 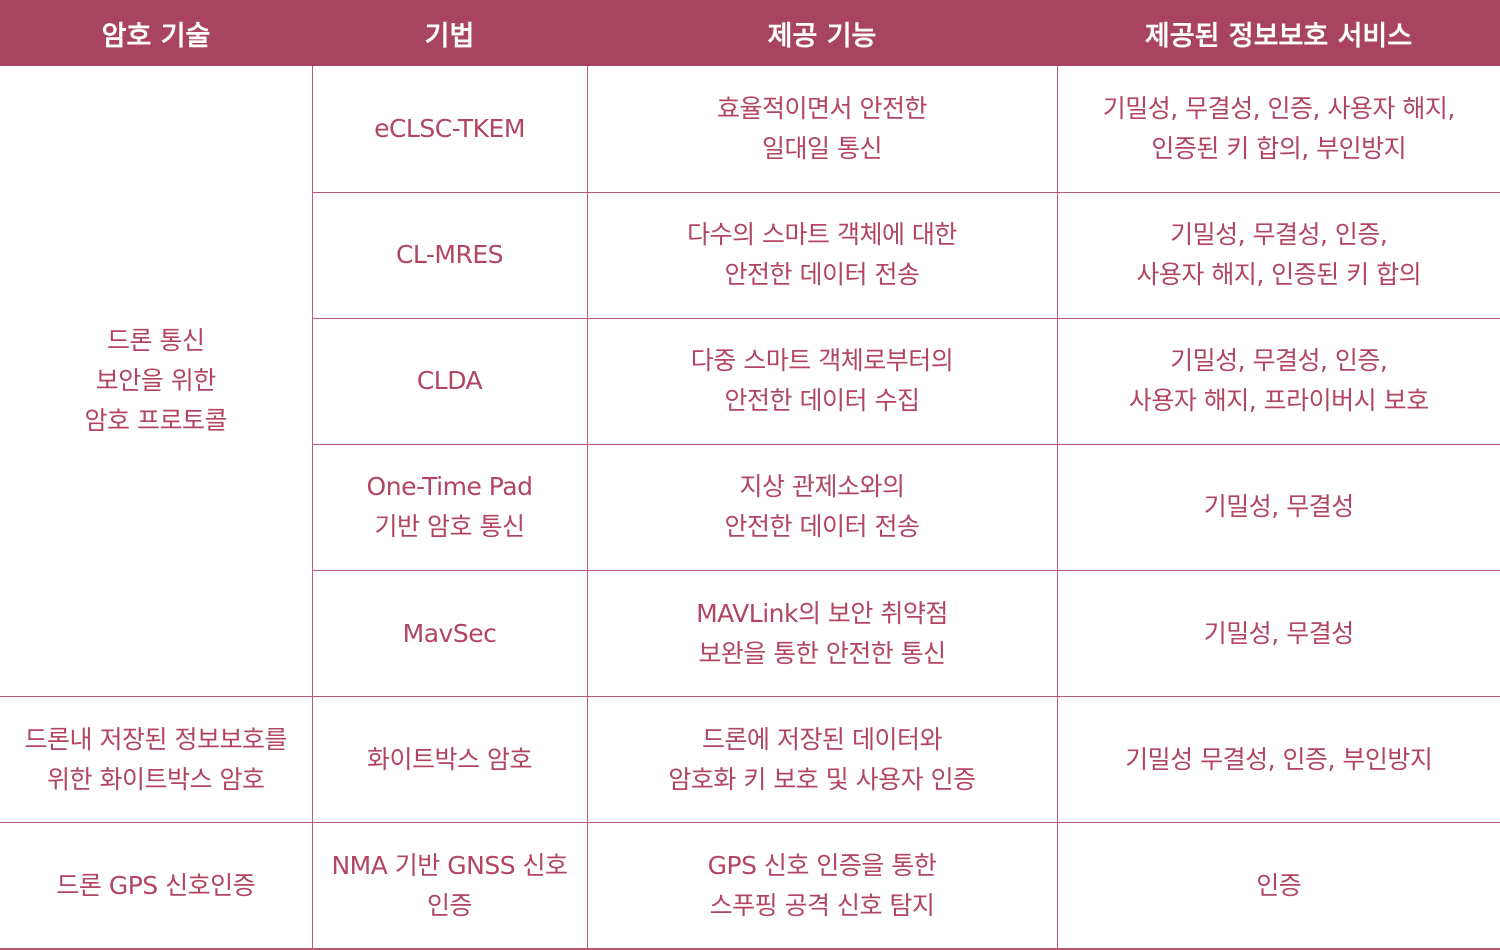 I want to click on services-cell: 기밀성, 무결성, 인증, 사용자 해지, 프라이버시 보호, so click(x=1278, y=381).